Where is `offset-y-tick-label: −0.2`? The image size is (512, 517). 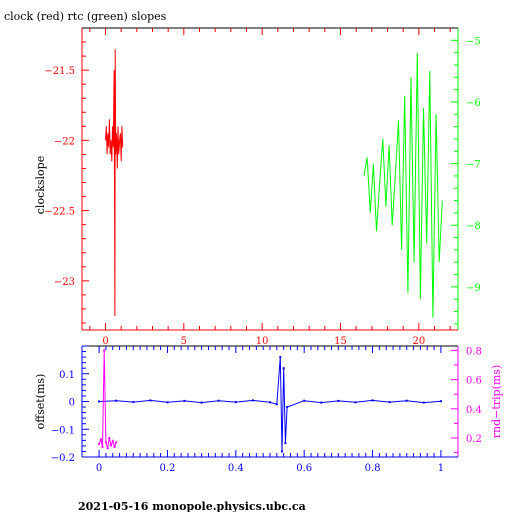
offset-y-tick-label: −0.2 is located at coordinates (63, 458).